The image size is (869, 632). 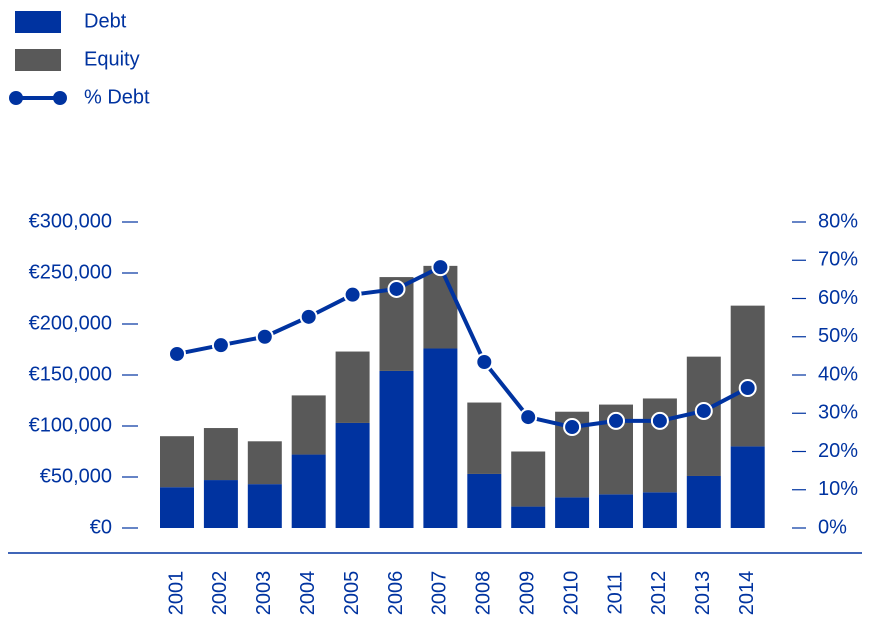 What do you see at coordinates (70, 374) in the screenshot?
I see `y-tick-label: €150,000` at bounding box center [70, 374].